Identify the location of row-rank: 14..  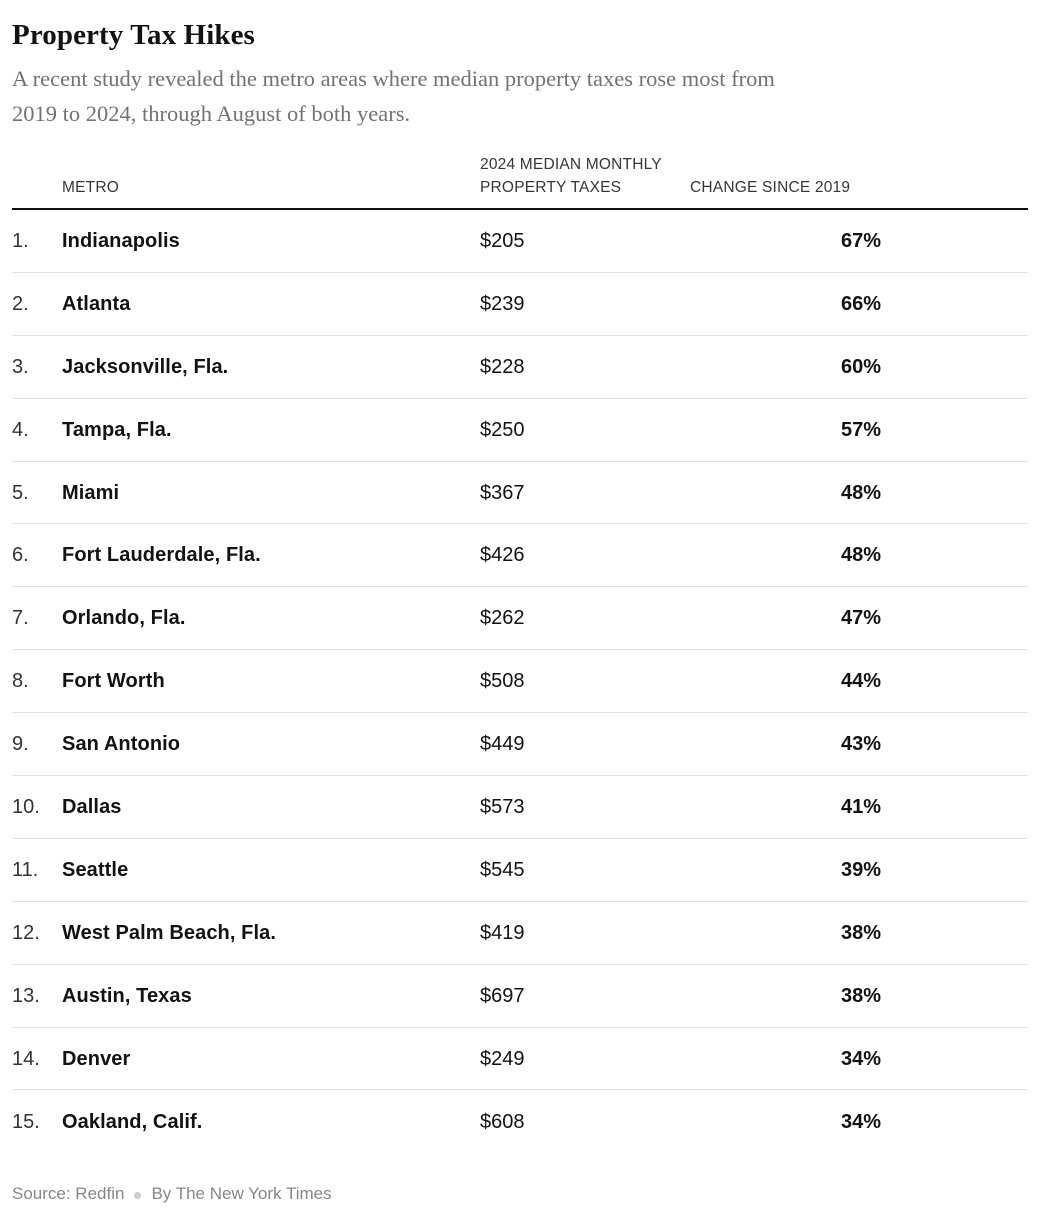
(26, 1058).